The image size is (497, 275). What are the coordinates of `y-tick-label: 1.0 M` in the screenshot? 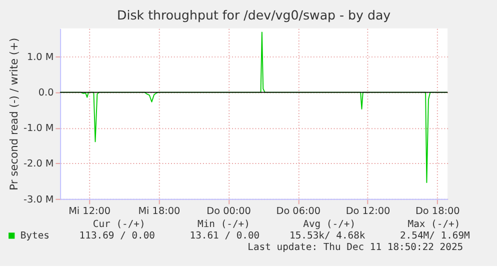 It's located at (40, 58).